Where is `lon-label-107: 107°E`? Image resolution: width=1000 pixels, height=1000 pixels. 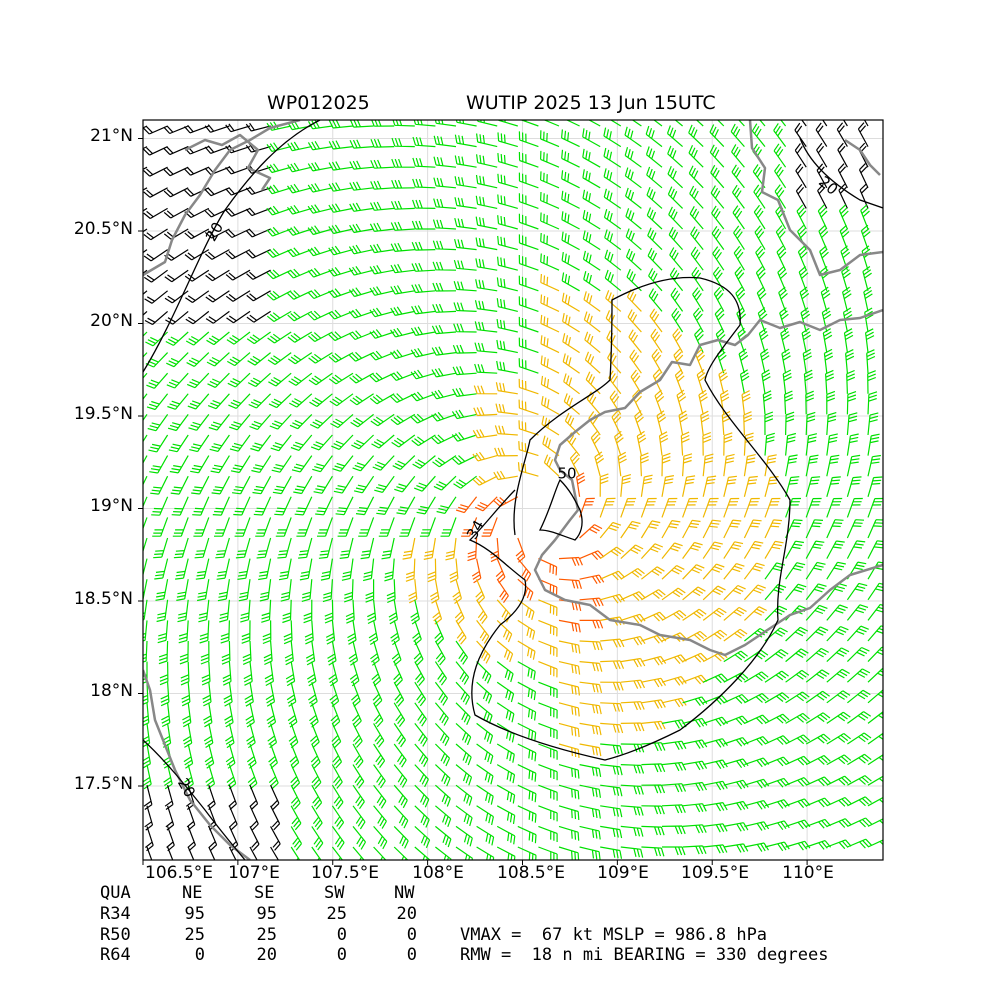 lon-label-107: 107°E is located at coordinates (254, 873).